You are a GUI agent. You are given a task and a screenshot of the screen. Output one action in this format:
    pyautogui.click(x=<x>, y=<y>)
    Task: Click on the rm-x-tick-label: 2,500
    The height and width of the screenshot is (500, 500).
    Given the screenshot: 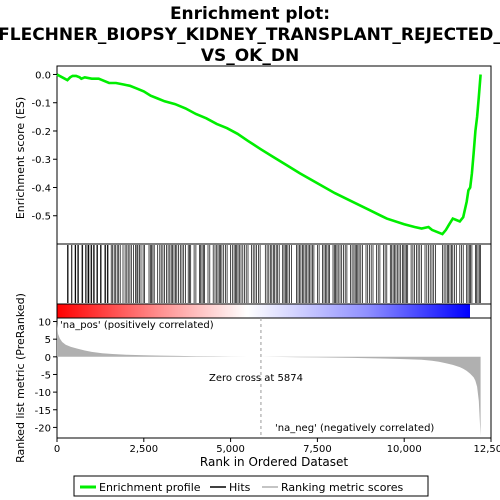 What is the action you would take?
    pyautogui.click(x=143, y=449)
    